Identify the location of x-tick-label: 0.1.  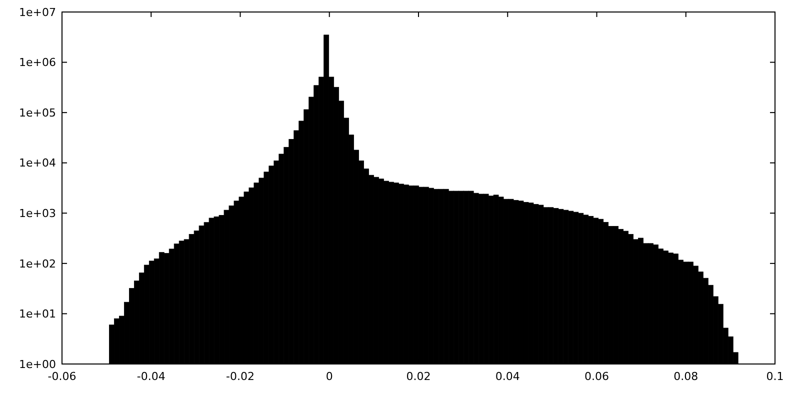
(775, 376).